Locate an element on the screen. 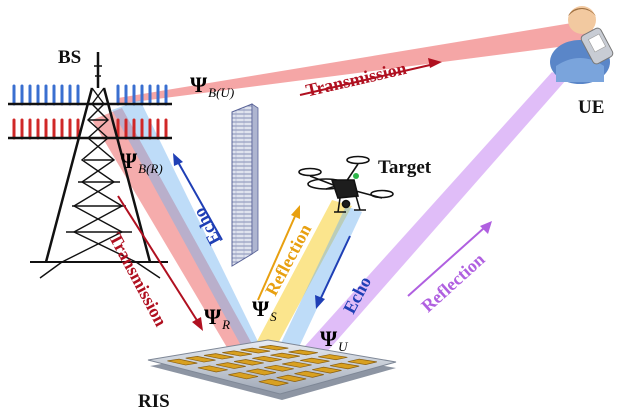 Image resolution: width=618 pixels, height=417 pixels. arrow-echo-left is located at coordinates (198, 197).